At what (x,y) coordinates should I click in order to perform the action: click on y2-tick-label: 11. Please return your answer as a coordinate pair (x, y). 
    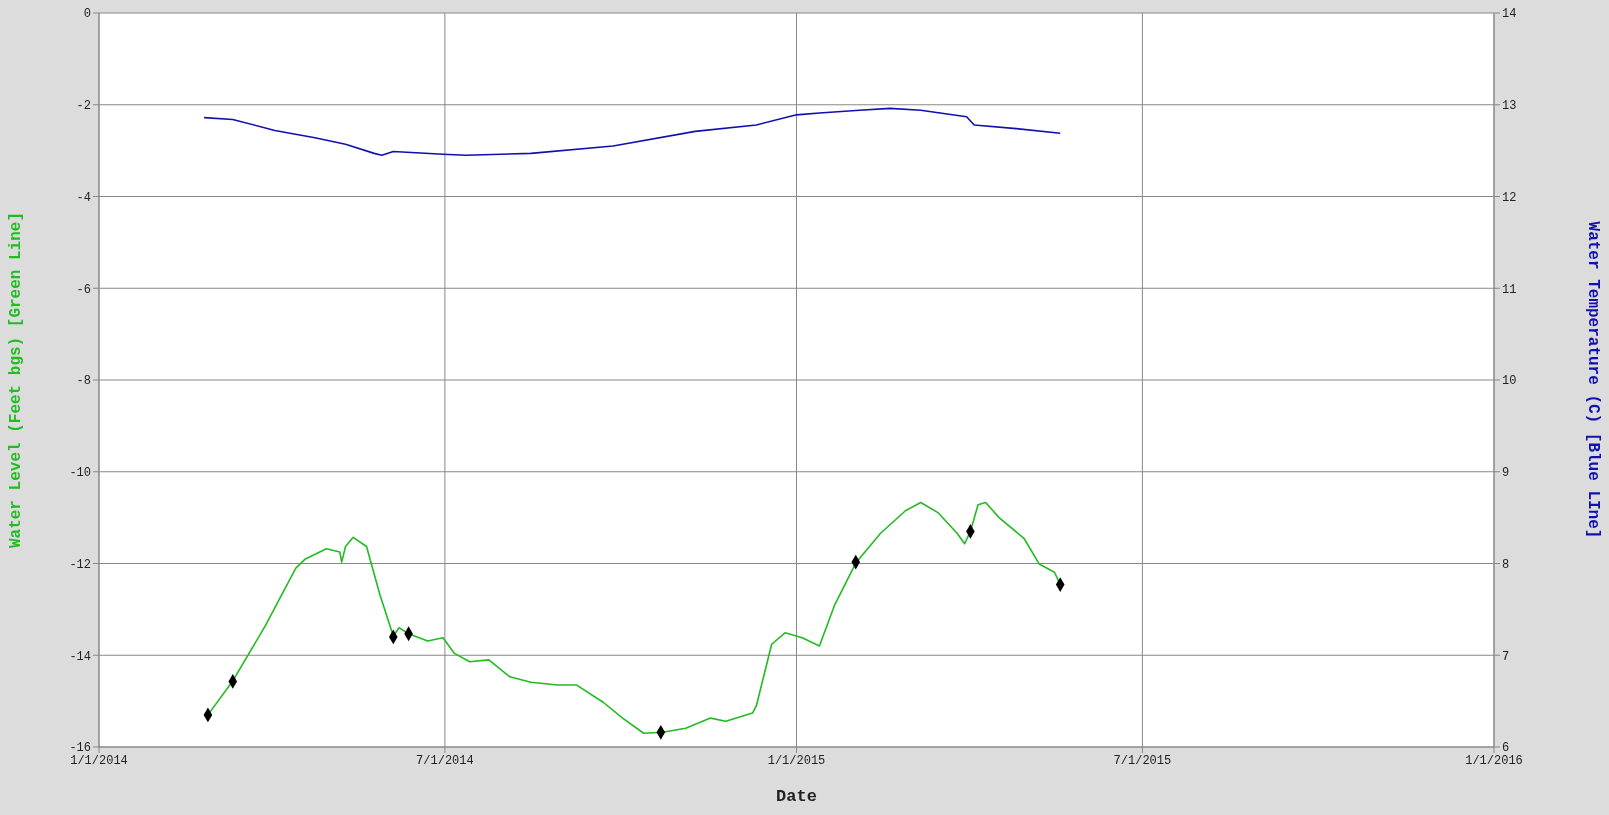
    Looking at the image, I should click on (1509, 289).